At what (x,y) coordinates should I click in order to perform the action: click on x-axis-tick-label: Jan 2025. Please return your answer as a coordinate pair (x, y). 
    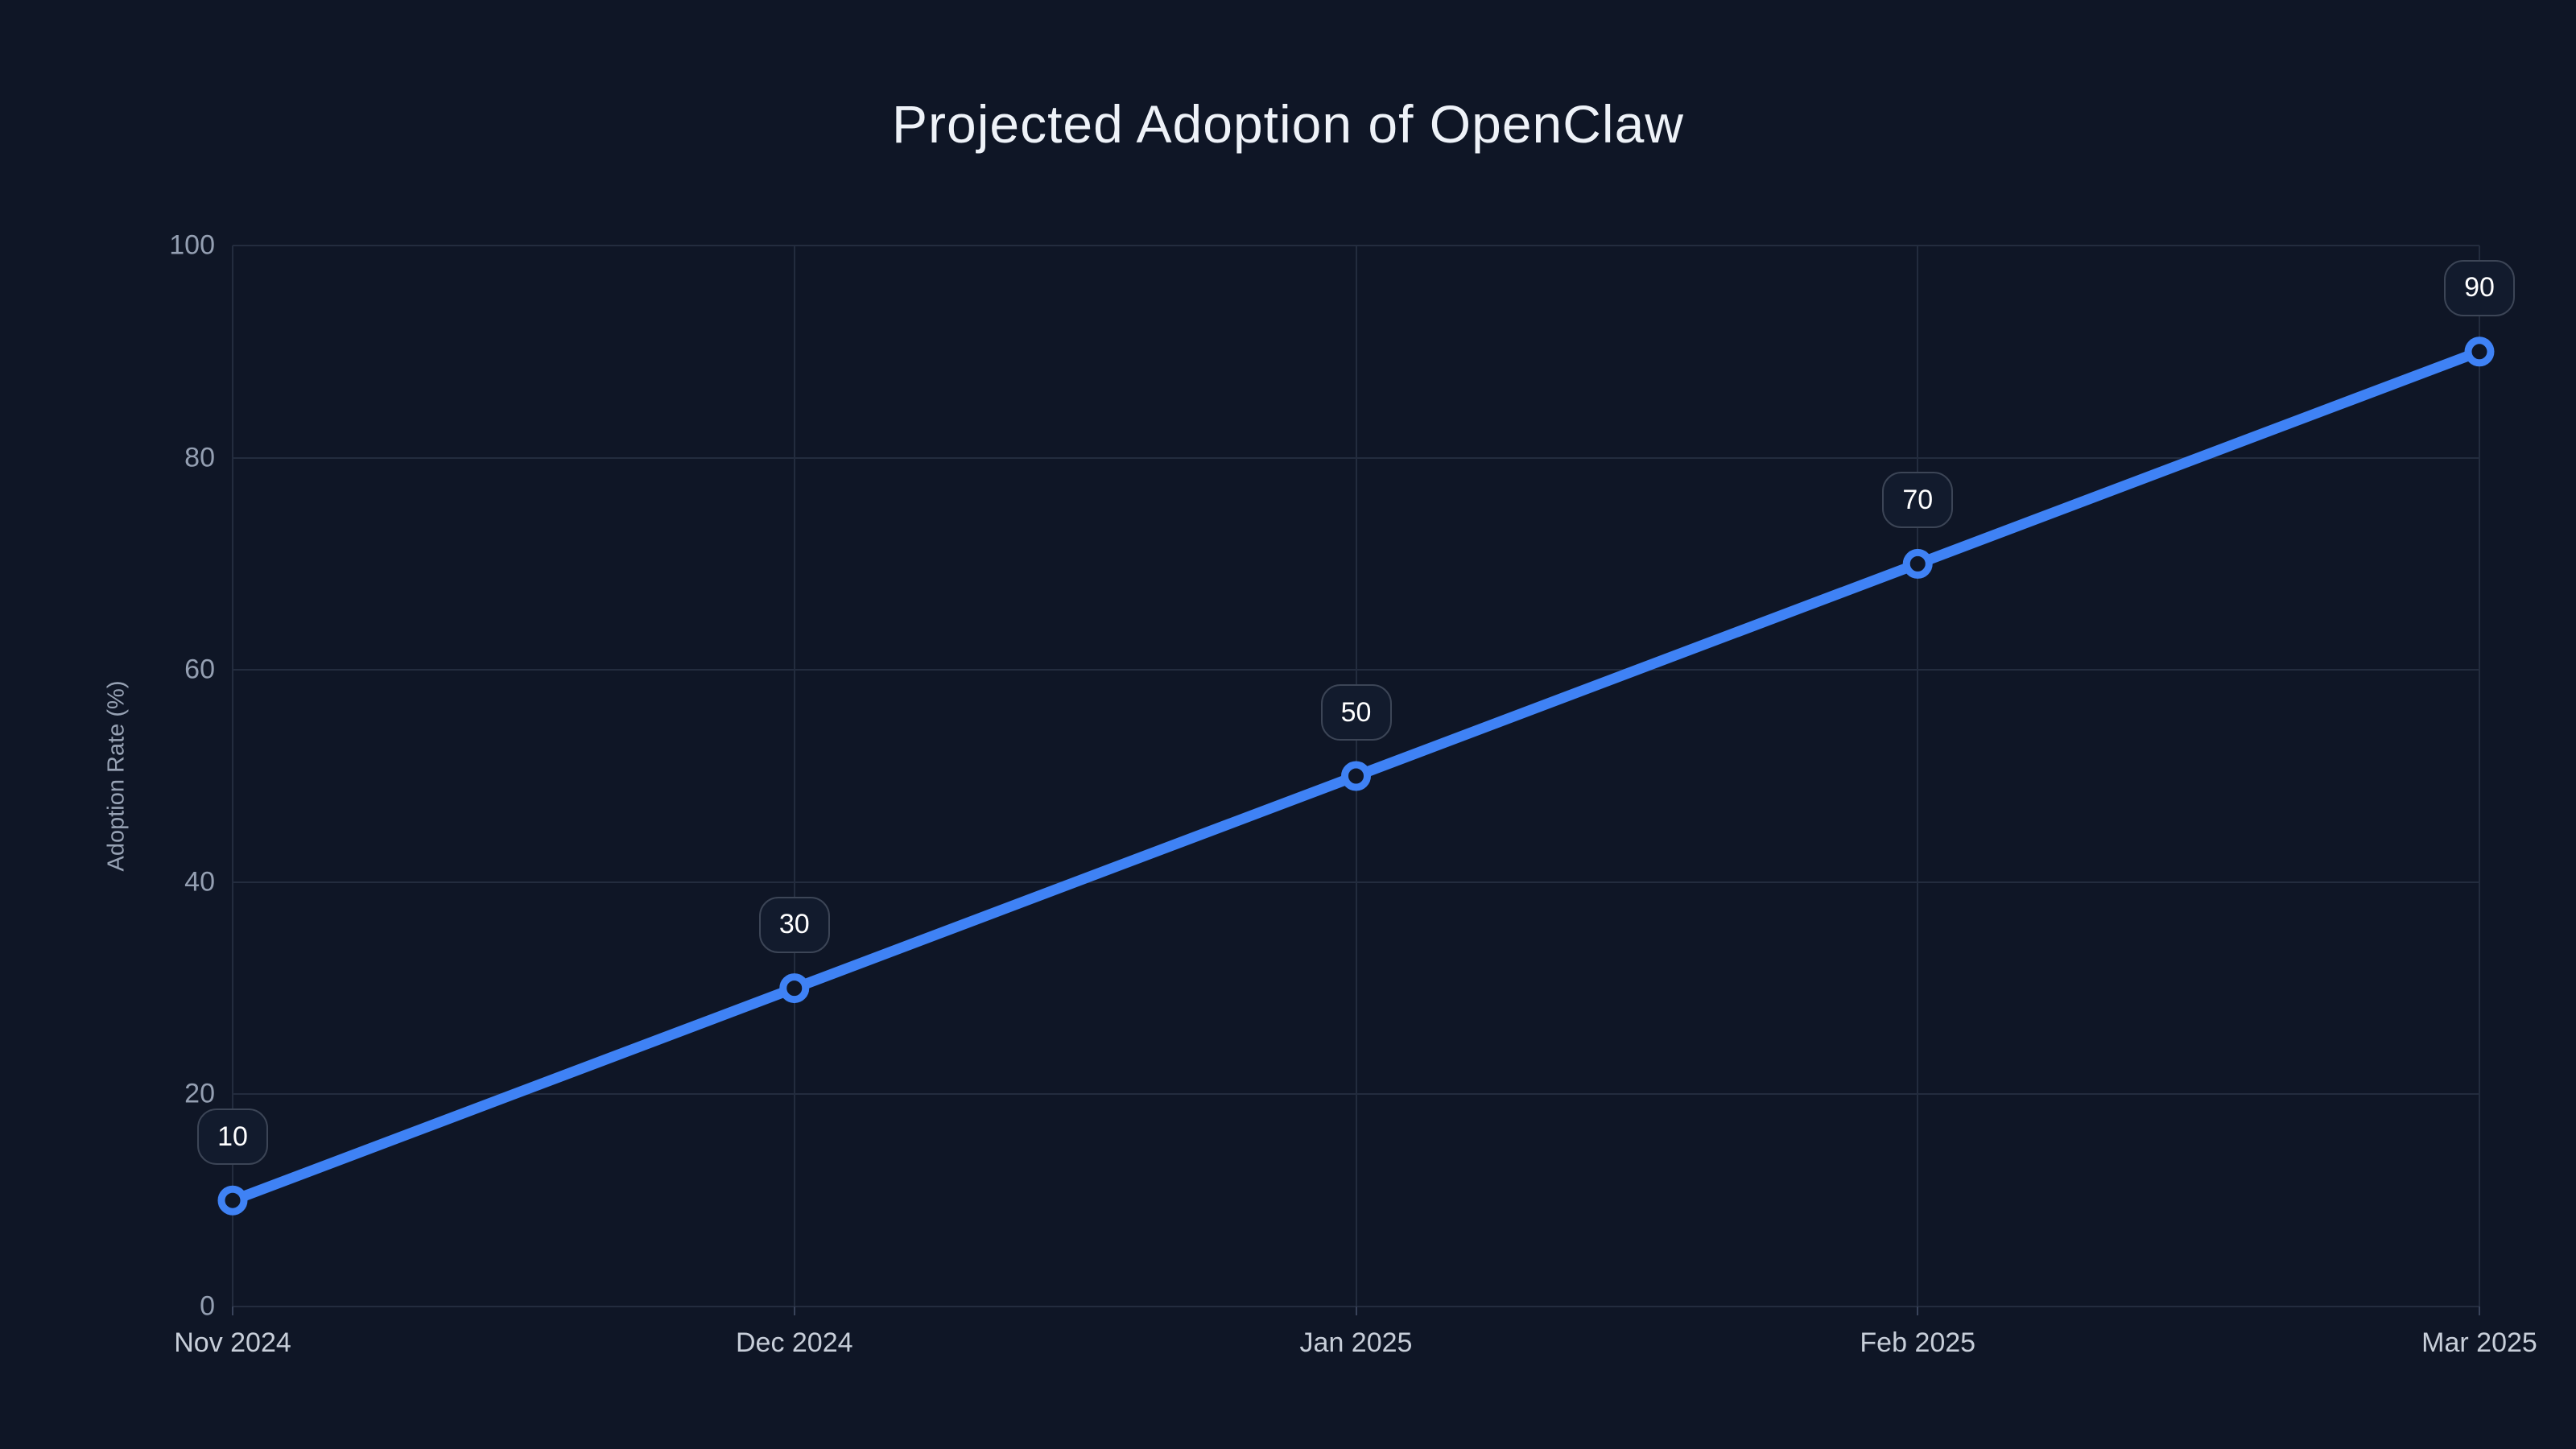
    Looking at the image, I should click on (1356, 1342).